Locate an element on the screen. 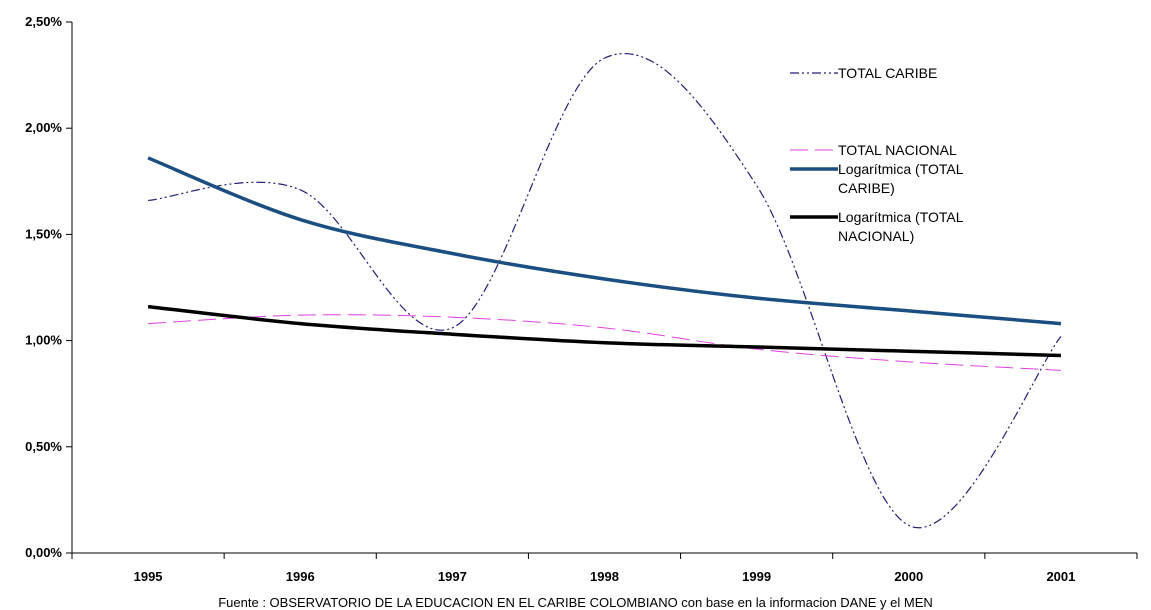  x-tick-label: 1997 is located at coordinates (452, 576).